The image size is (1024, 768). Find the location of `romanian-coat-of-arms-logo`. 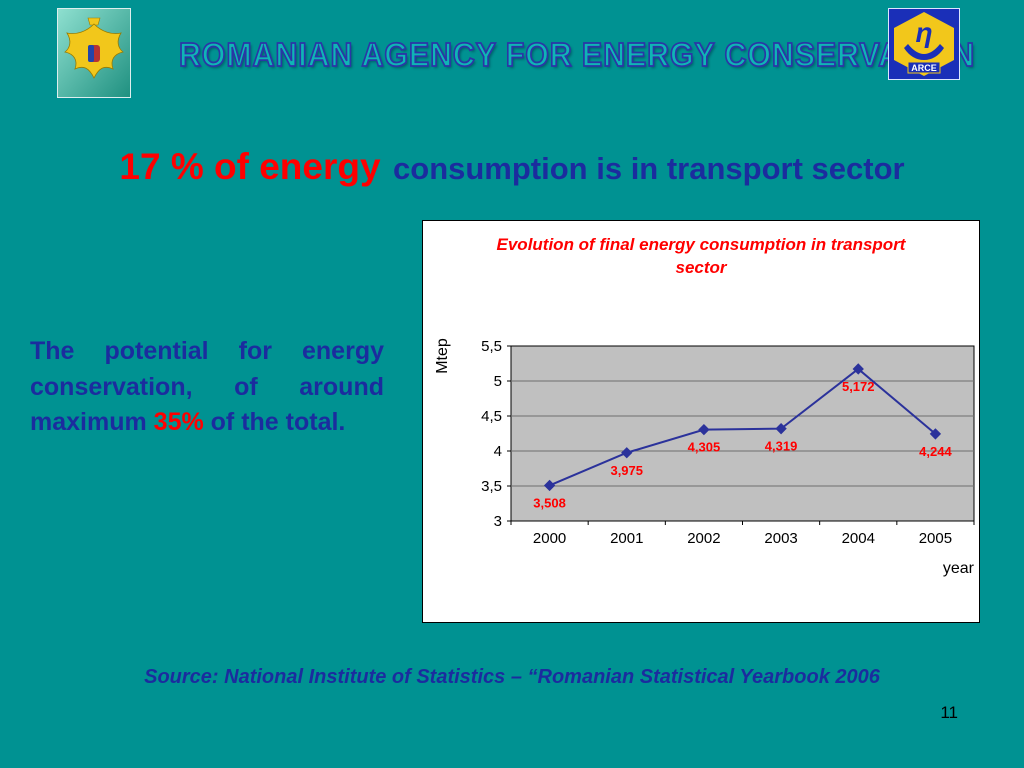

romanian-coat-of-arms-logo is located at coordinates (94, 53).